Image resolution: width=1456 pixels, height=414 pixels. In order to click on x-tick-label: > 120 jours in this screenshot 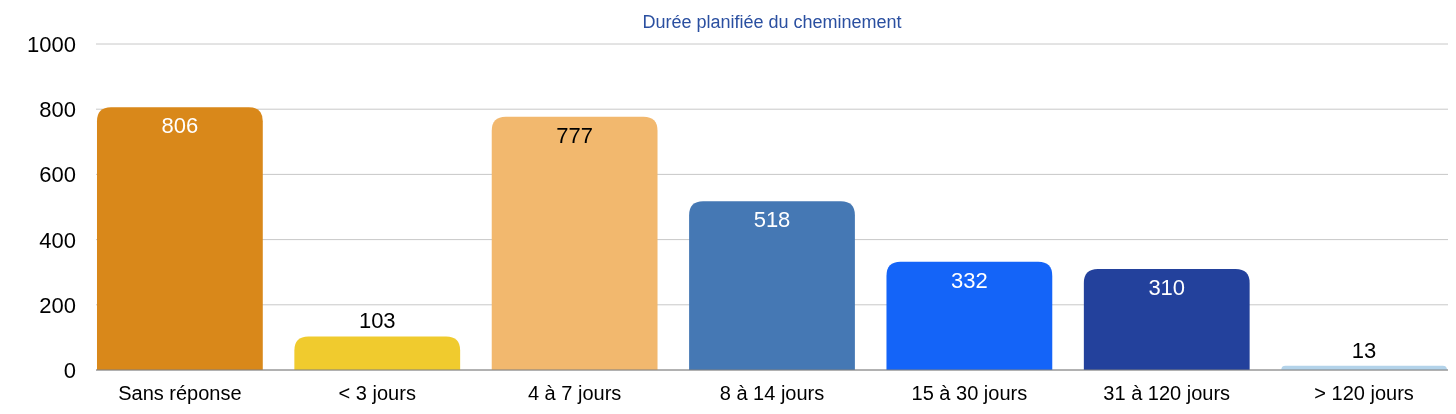, I will do `click(1364, 393)`.